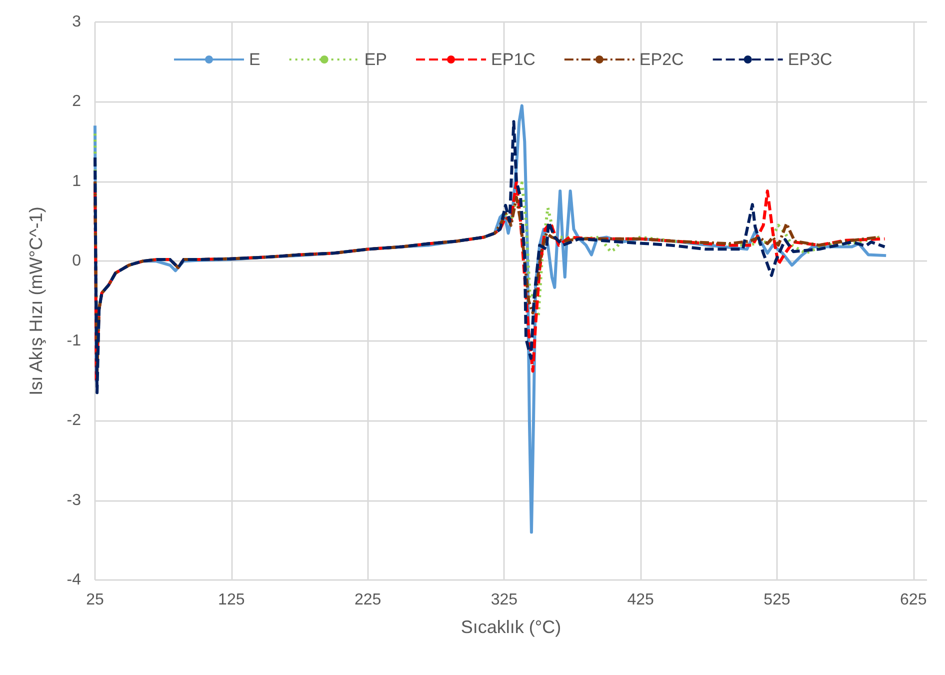 The image size is (945, 675). Describe the element at coordinates (368, 600) in the screenshot. I see `x-tick-label: 225` at that location.